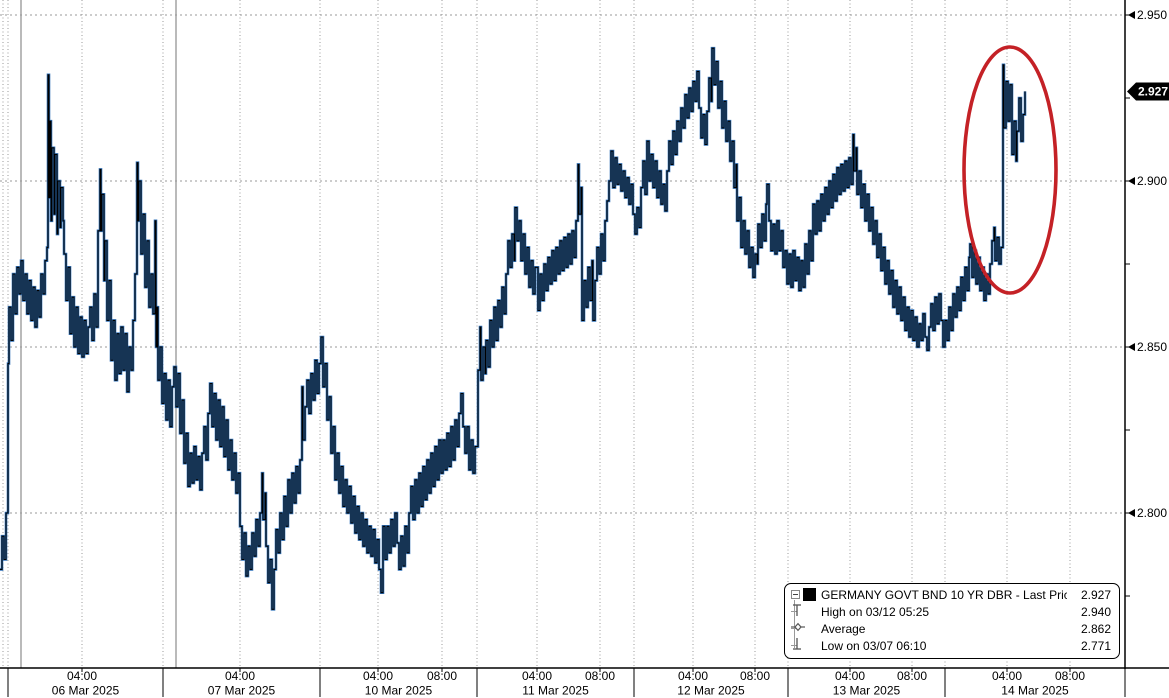  What do you see at coordinates (399, 691) in the screenshot?
I see `date-label: 10 Mar 2025` at bounding box center [399, 691].